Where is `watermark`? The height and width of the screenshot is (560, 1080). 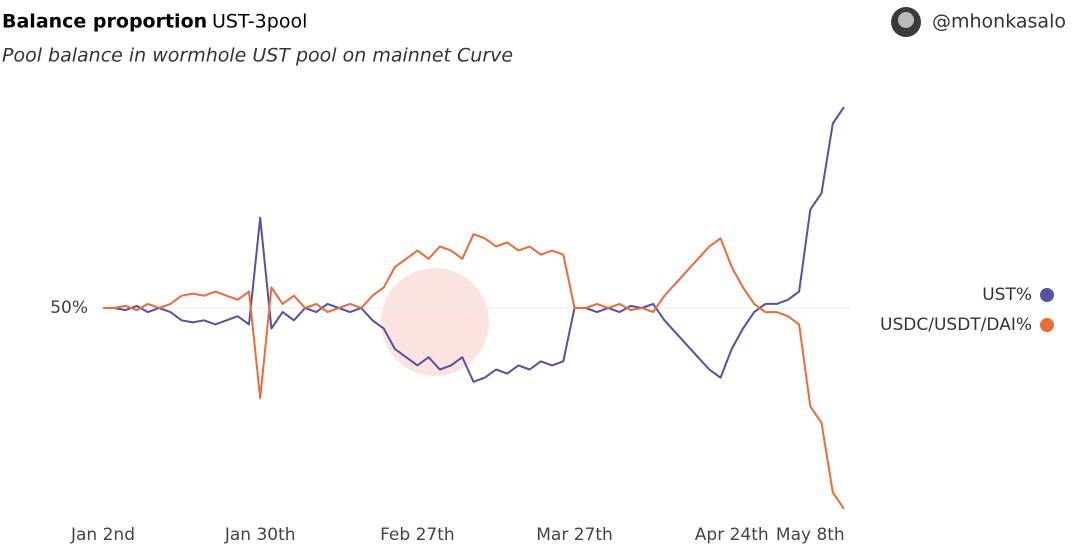
watermark is located at coordinates (435, 322).